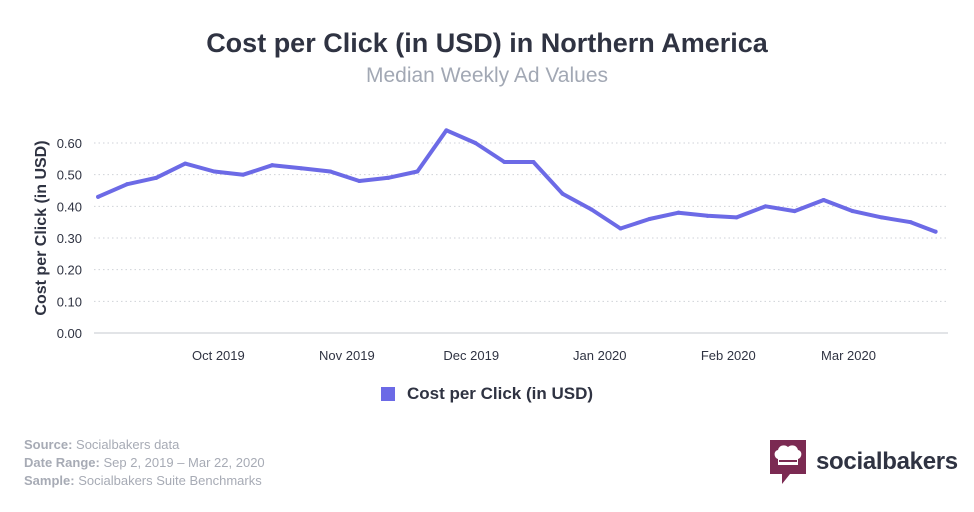  What do you see at coordinates (600, 355) in the screenshot?
I see `x-tick-label: Jan 2020` at bounding box center [600, 355].